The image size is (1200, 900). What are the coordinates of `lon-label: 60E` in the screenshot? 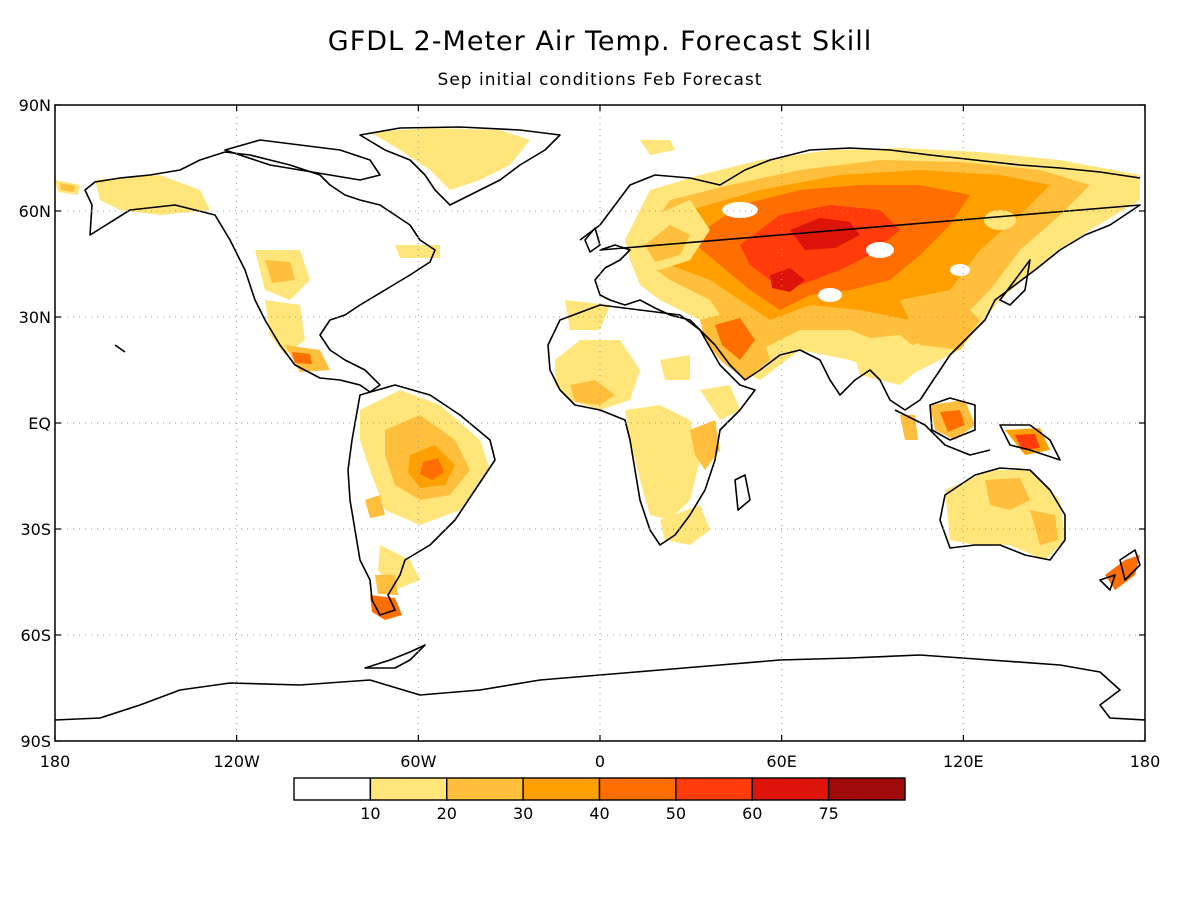 It's located at (781, 761).